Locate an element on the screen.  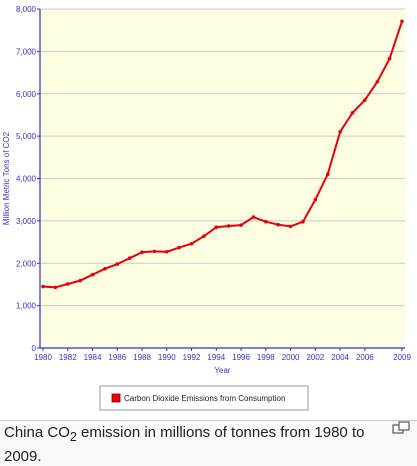
y-tick-label: 3,000 is located at coordinates (26, 221).